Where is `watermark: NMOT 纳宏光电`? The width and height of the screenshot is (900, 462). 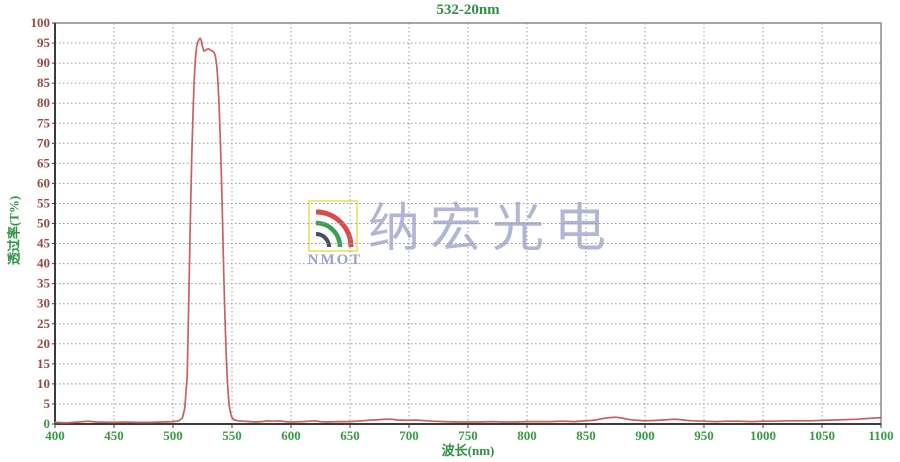
watermark: NMOT 纳宏光电 is located at coordinates (462, 234).